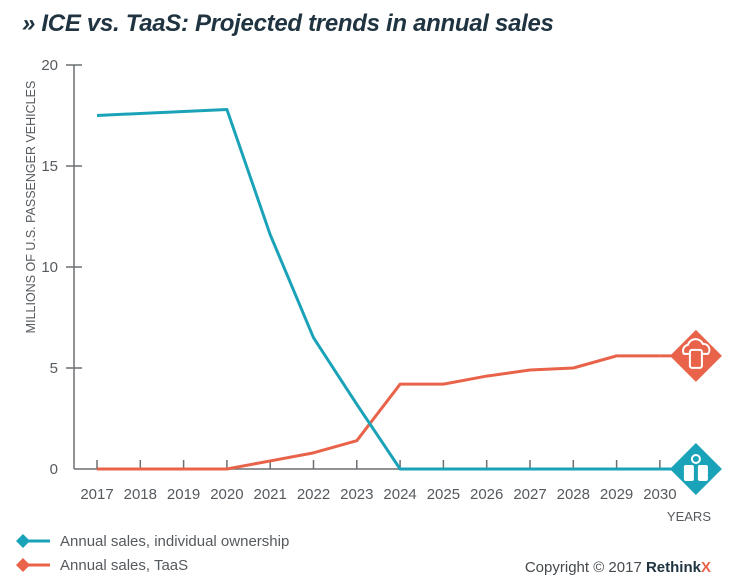 The image size is (744, 587). What do you see at coordinates (54, 469) in the screenshot?
I see `y-tick-label: 0` at bounding box center [54, 469].